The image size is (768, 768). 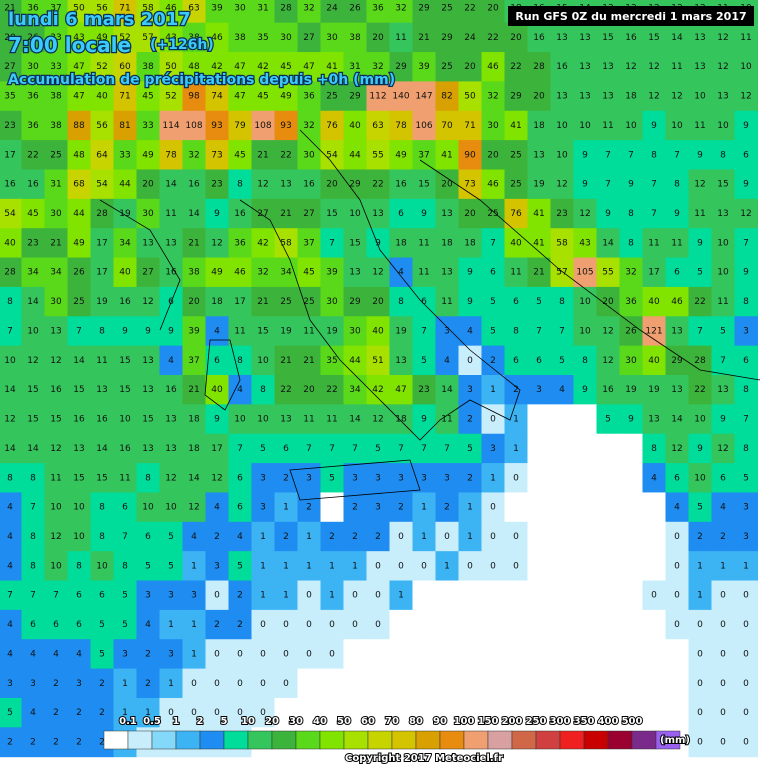 What do you see at coordinates (102, 214) in the screenshot?
I see `cell-value: 28` at bounding box center [102, 214].